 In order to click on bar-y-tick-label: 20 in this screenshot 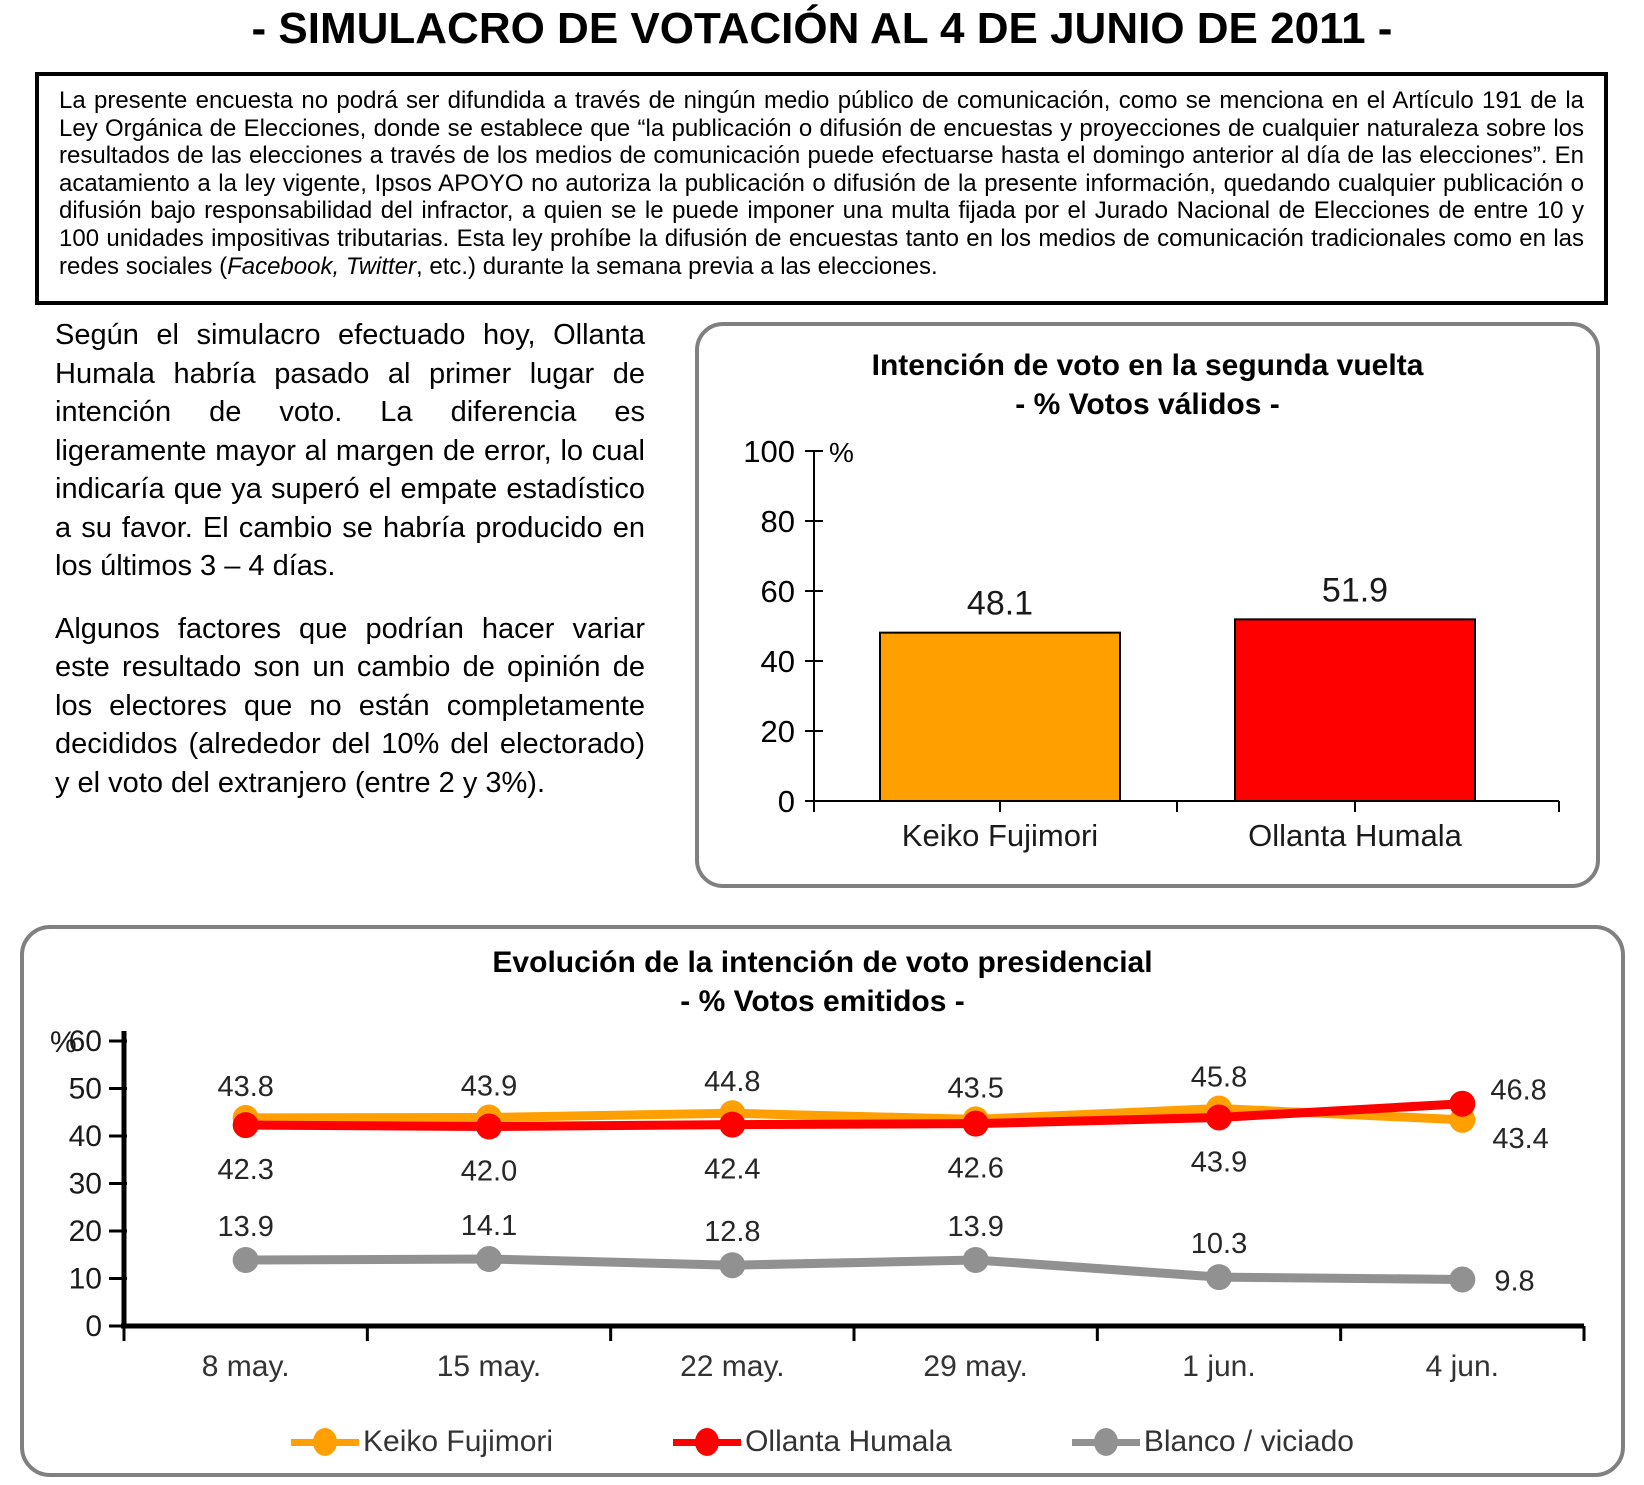, I will do `click(778, 731)`.